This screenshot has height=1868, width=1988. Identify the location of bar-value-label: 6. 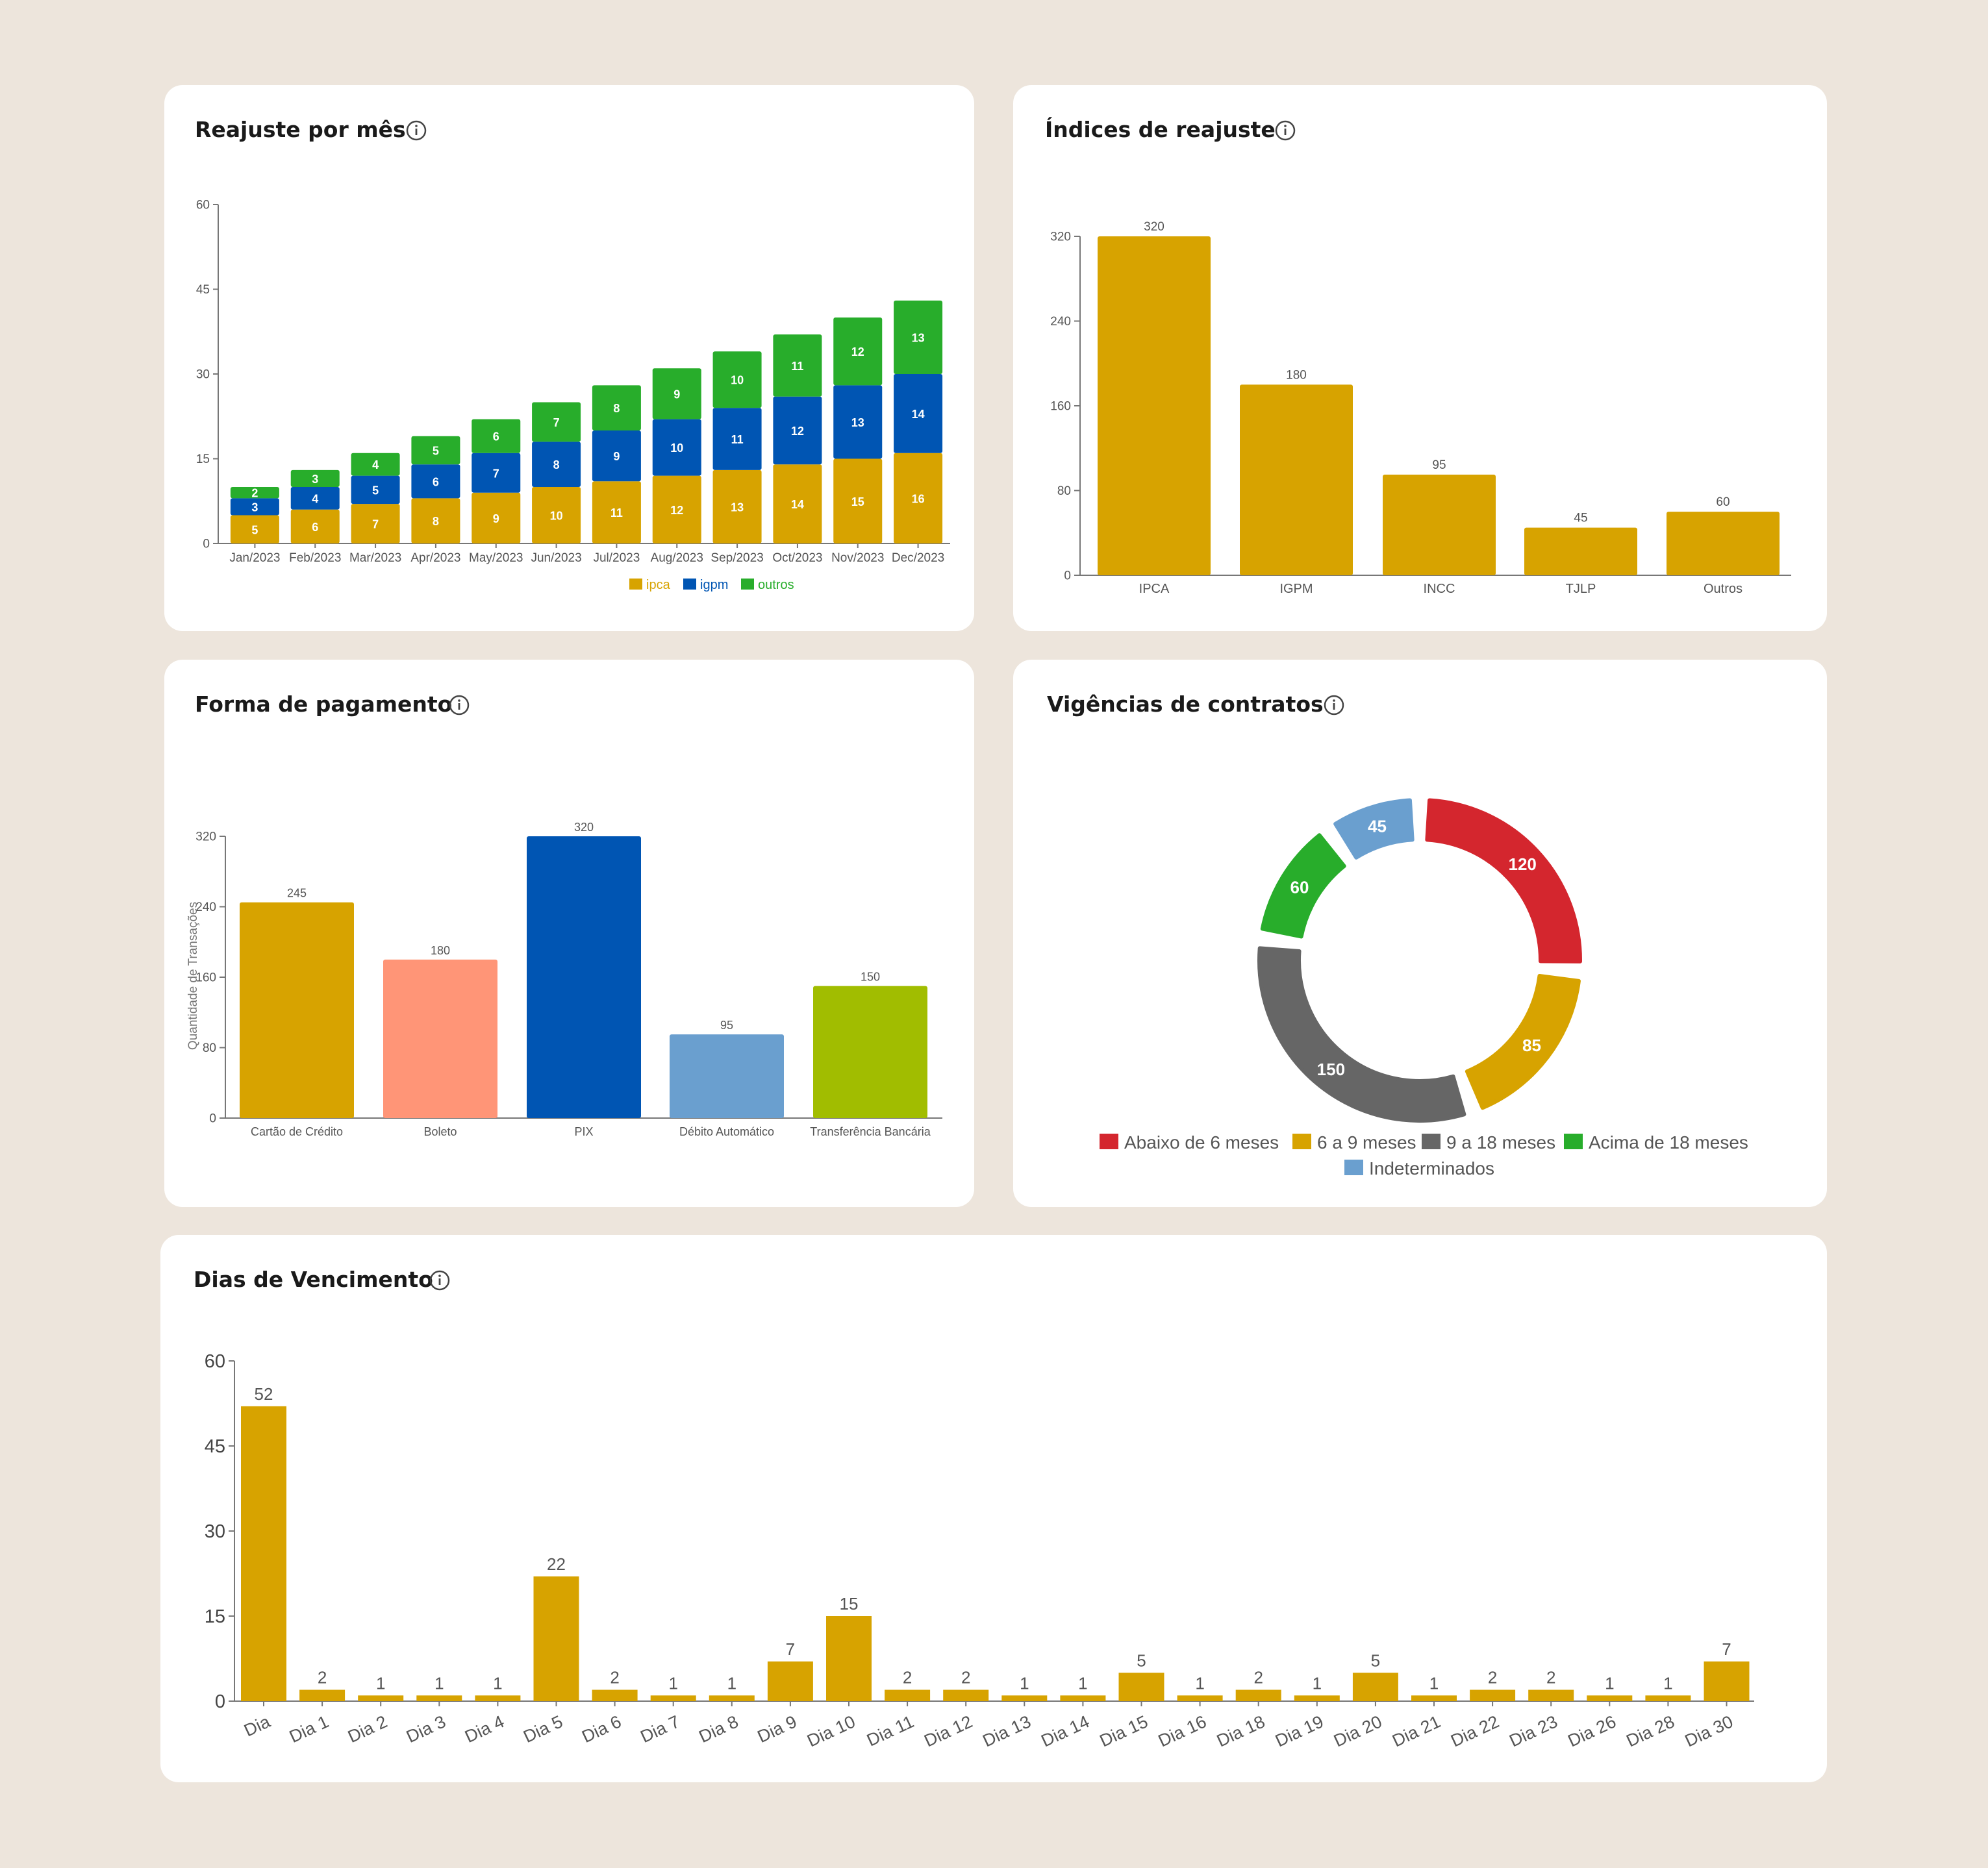
(315, 527).